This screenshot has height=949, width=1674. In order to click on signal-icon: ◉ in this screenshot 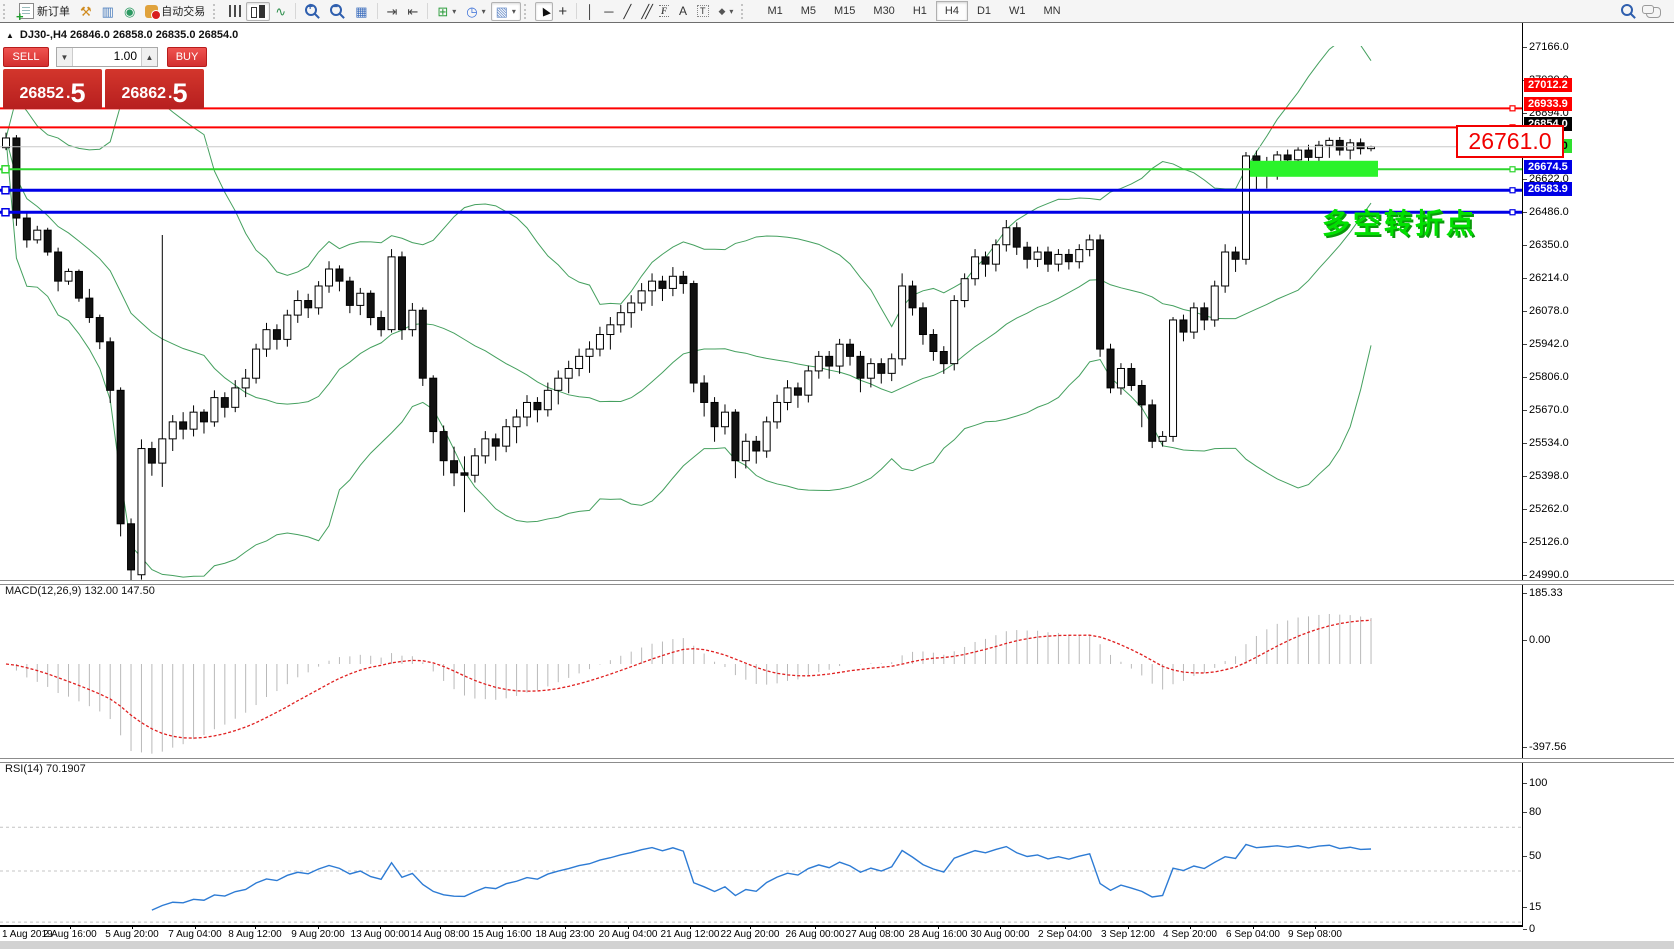, I will do `click(129, 11)`.